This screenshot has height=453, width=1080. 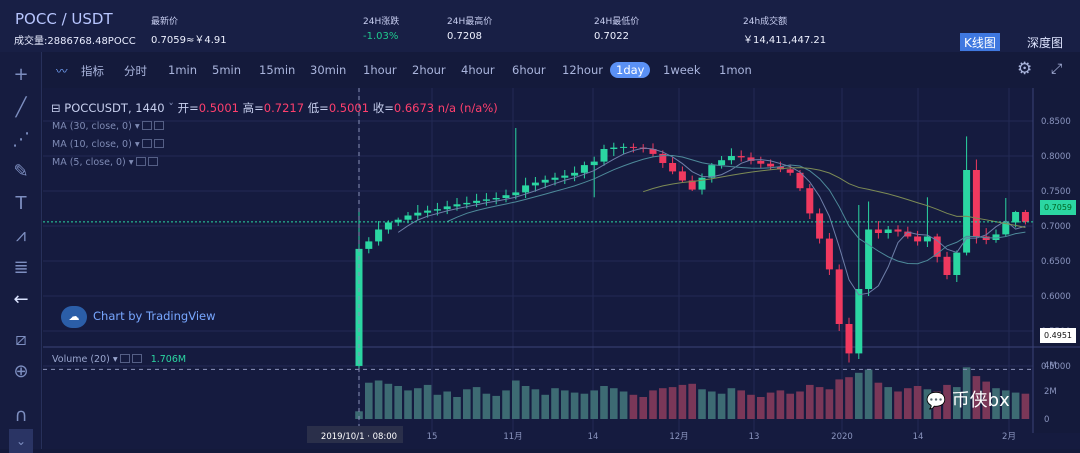 What do you see at coordinates (108, 126) in the screenshot?
I see `ma30-indicator: MA (30, close, 0) ▾` at bounding box center [108, 126].